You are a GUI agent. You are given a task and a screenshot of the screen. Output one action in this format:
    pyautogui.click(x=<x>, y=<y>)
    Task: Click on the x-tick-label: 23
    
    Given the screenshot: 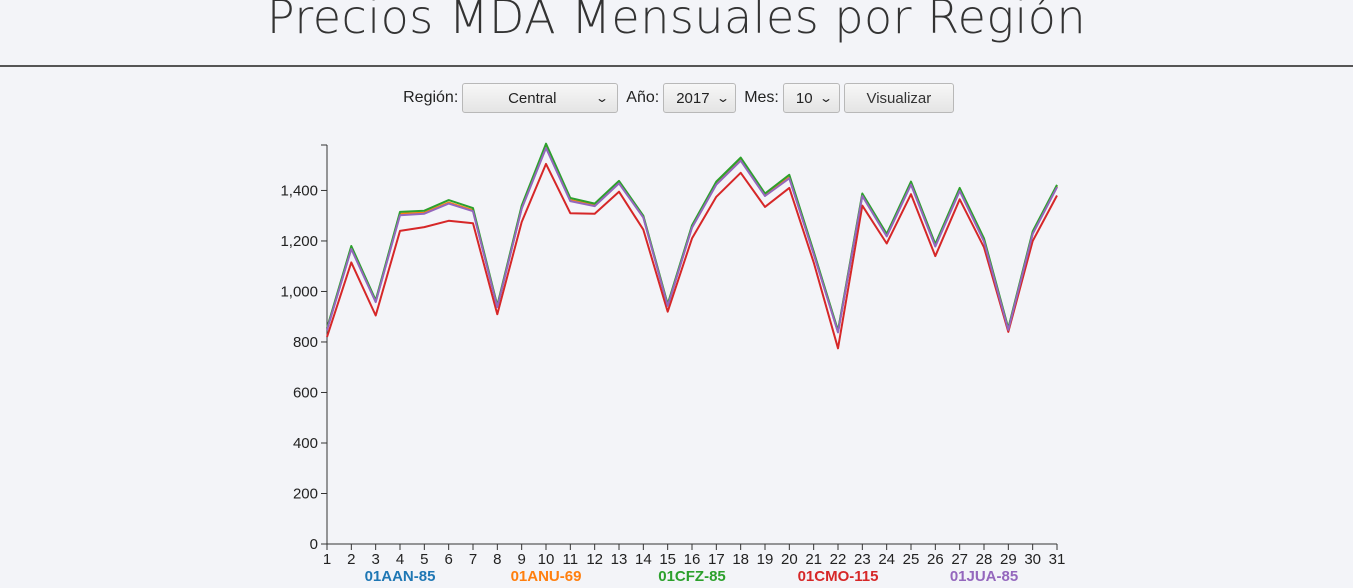 What is the action you would take?
    pyautogui.click(x=862, y=559)
    